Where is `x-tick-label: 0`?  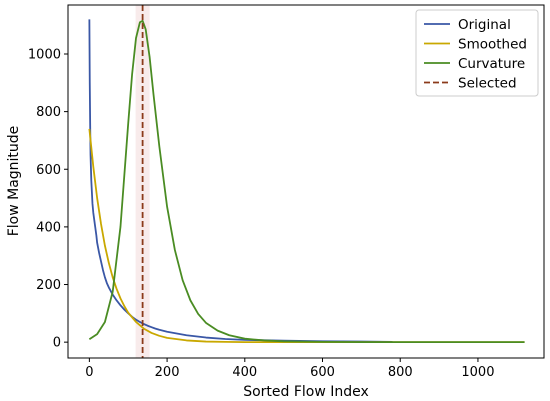 x-tick-label: 0 is located at coordinates (89, 372).